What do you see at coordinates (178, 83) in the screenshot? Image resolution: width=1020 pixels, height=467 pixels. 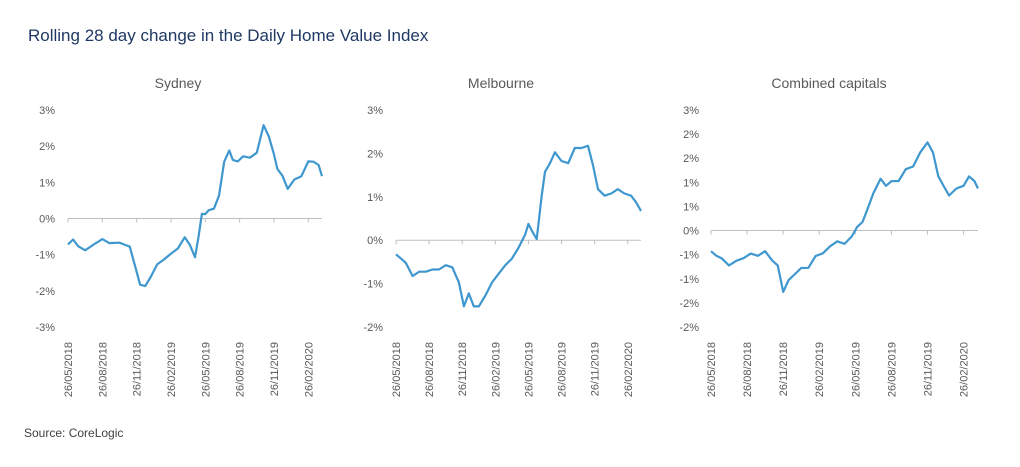 I see `panel-title: Sydney` at bounding box center [178, 83].